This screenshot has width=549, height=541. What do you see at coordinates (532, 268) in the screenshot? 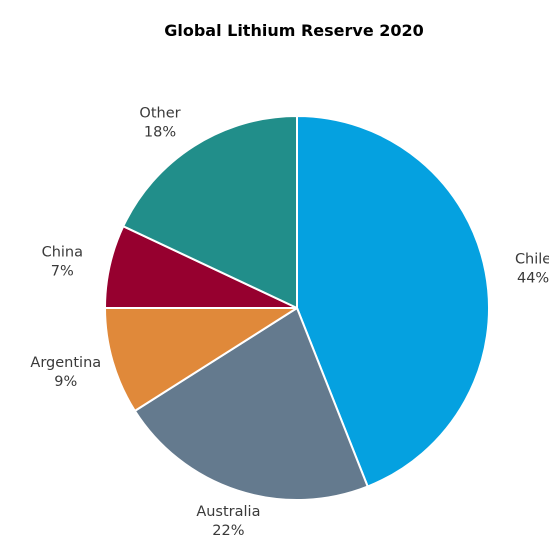
I see `slice-label-chile: Chile 44%` at bounding box center [532, 268].